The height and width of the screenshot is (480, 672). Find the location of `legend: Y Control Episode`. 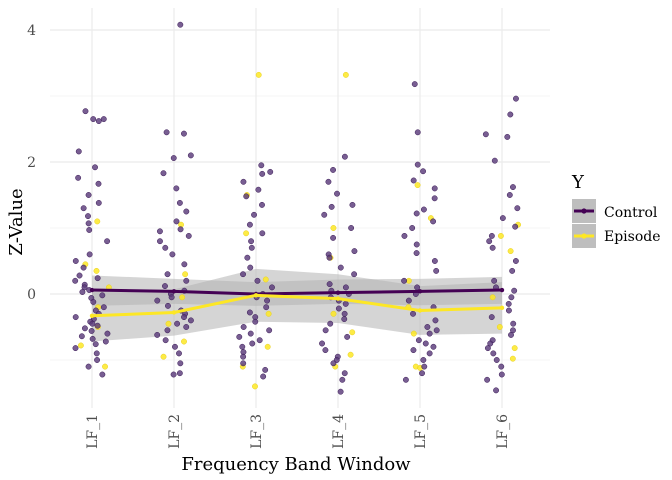

legend: Y Control Episode is located at coordinates (616, 210).